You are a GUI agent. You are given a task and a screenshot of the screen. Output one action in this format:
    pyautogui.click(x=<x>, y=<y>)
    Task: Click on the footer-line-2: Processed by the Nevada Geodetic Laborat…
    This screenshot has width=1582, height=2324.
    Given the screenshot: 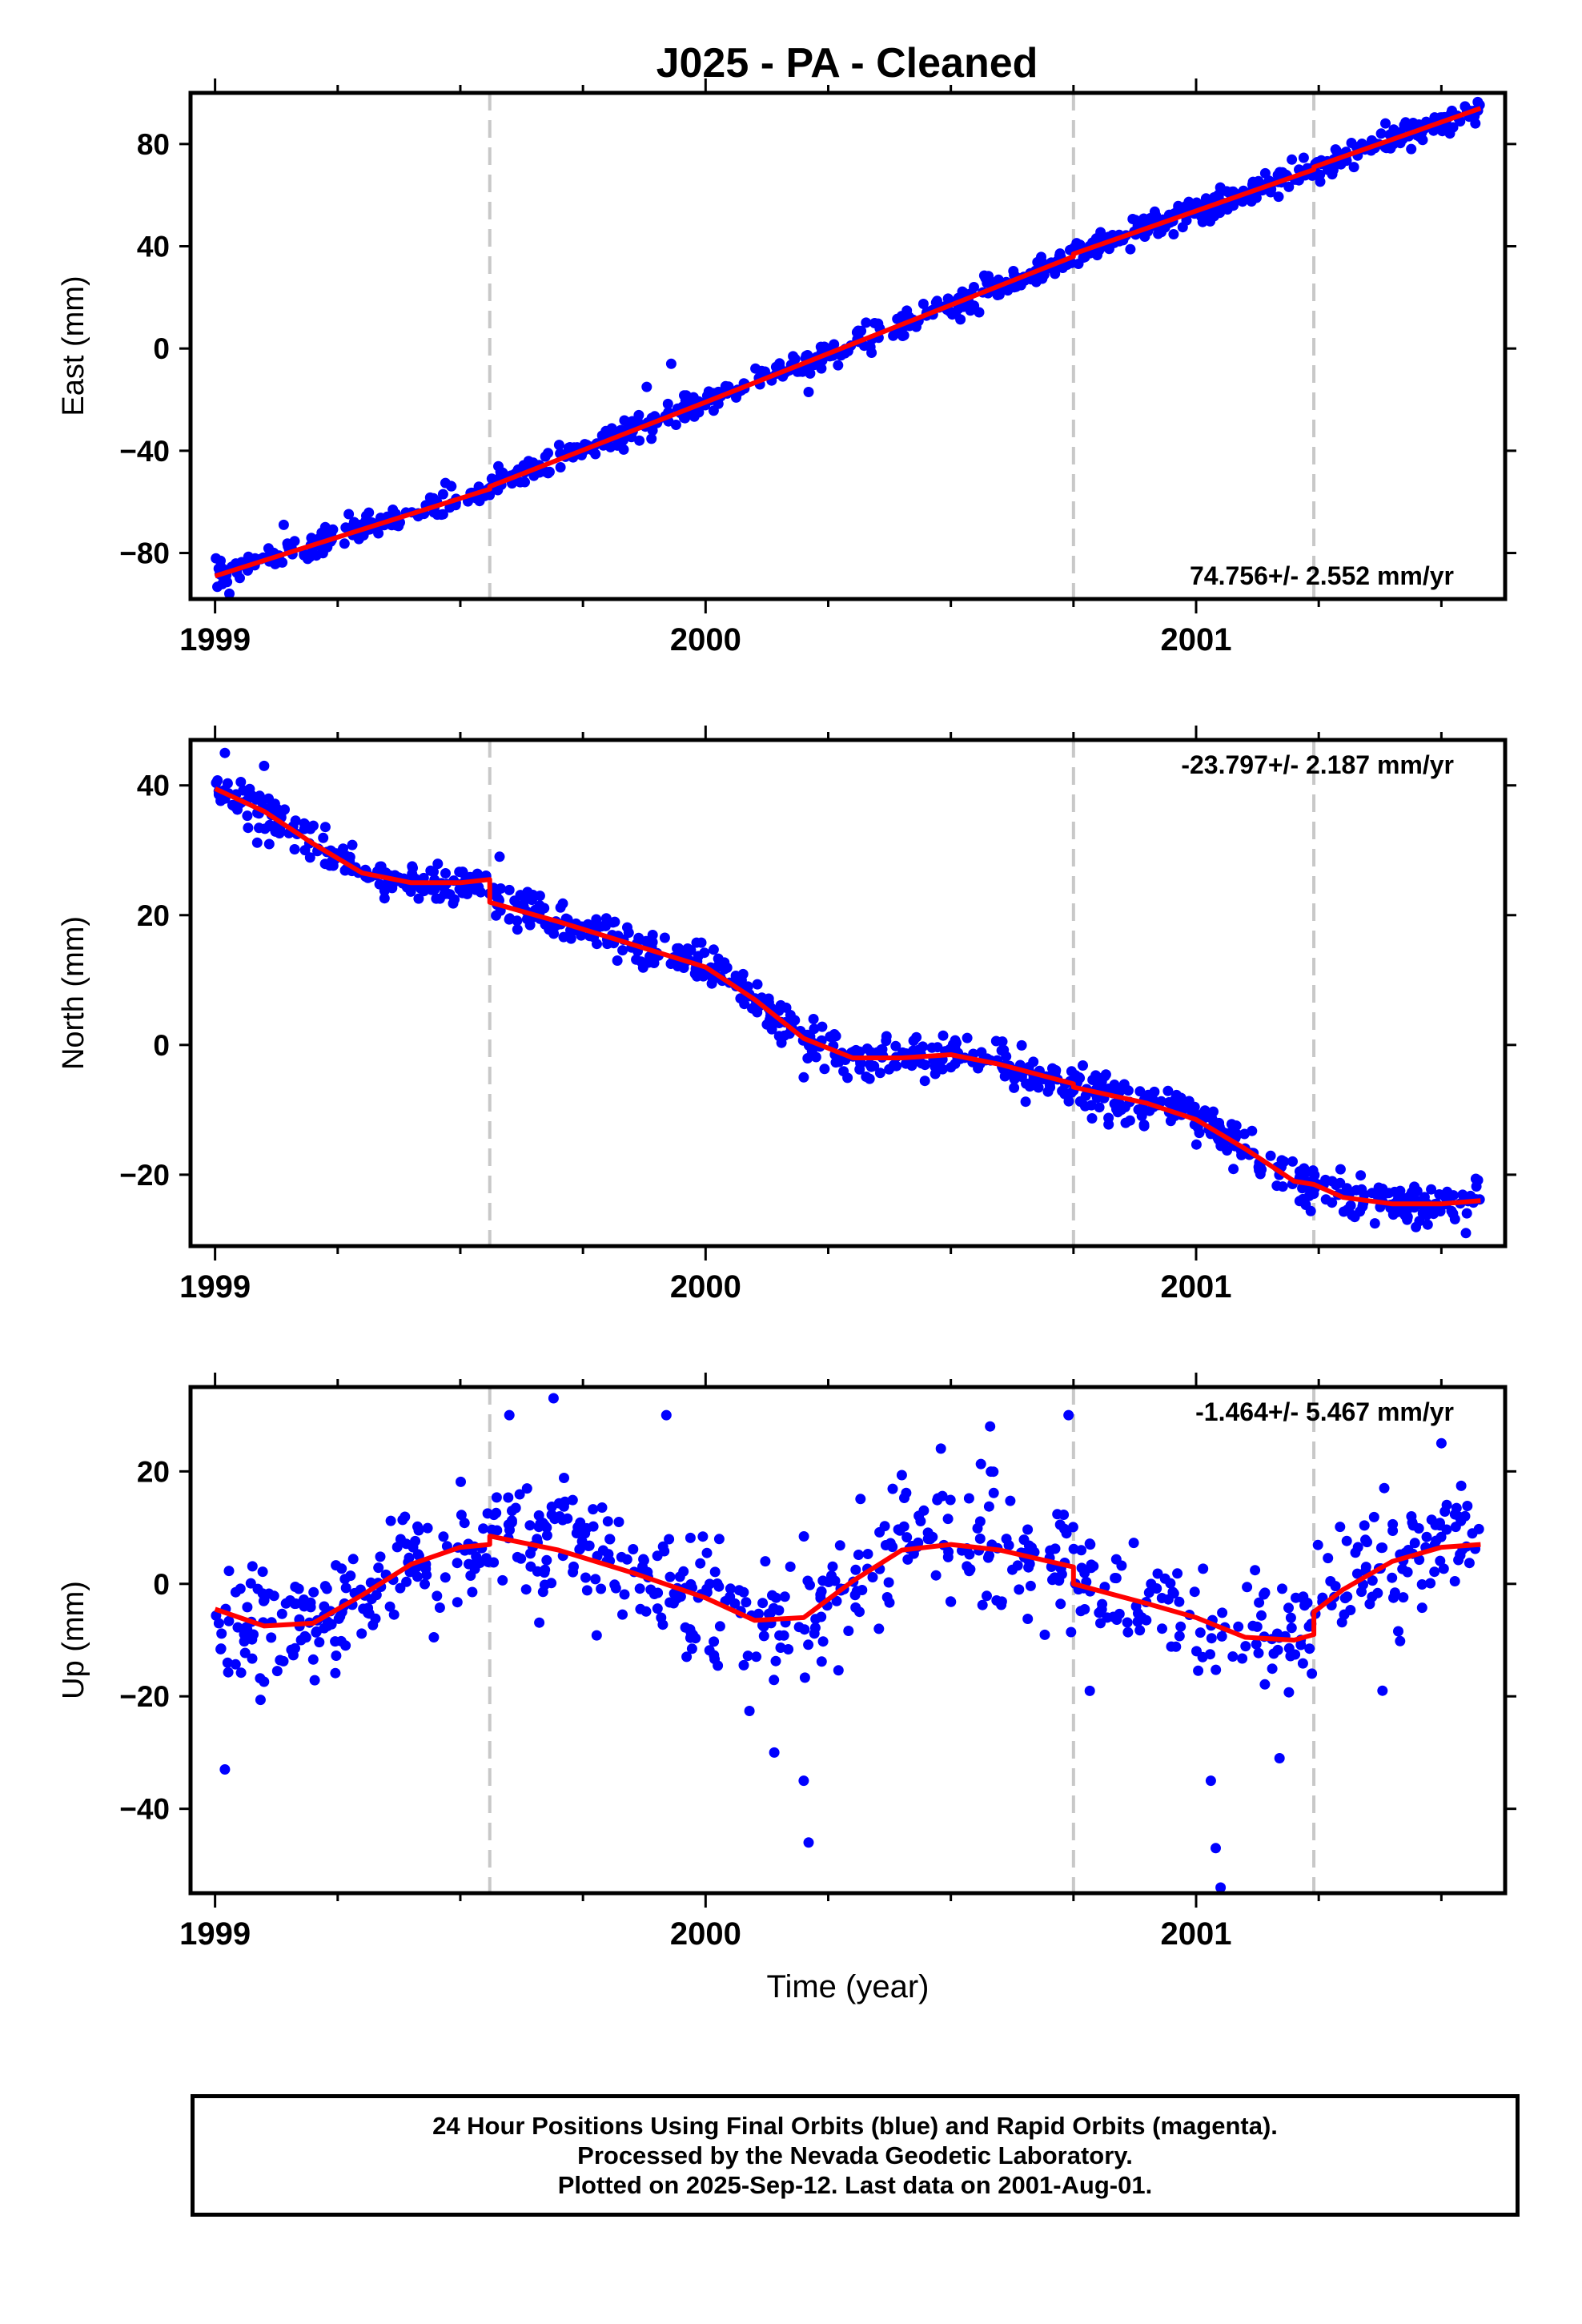 What is the action you would take?
    pyautogui.click(x=855, y=2155)
    